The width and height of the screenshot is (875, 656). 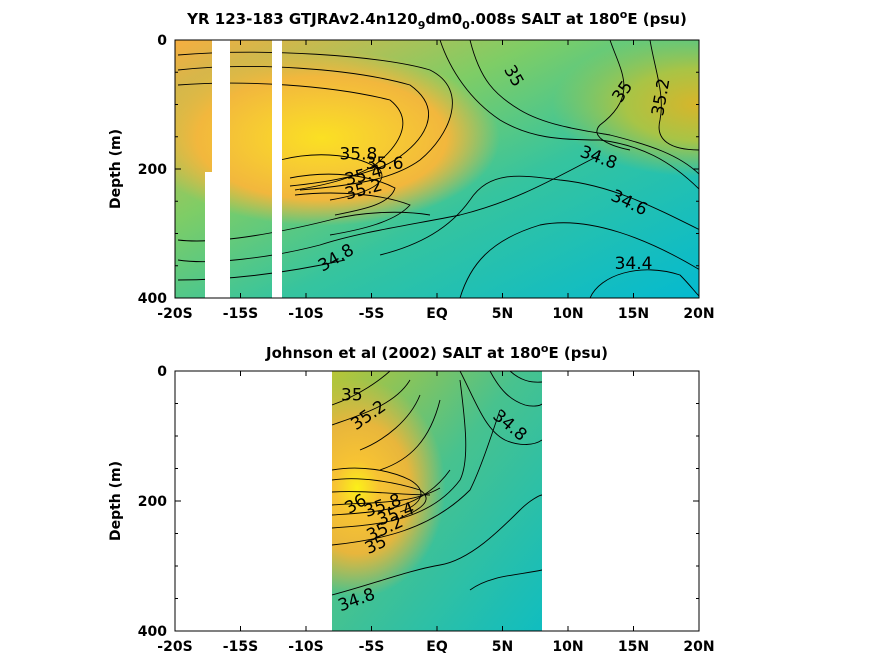 What do you see at coordinates (152, 170) in the screenshot?
I see `chart1-y-tick-label: 200` at bounding box center [152, 170].